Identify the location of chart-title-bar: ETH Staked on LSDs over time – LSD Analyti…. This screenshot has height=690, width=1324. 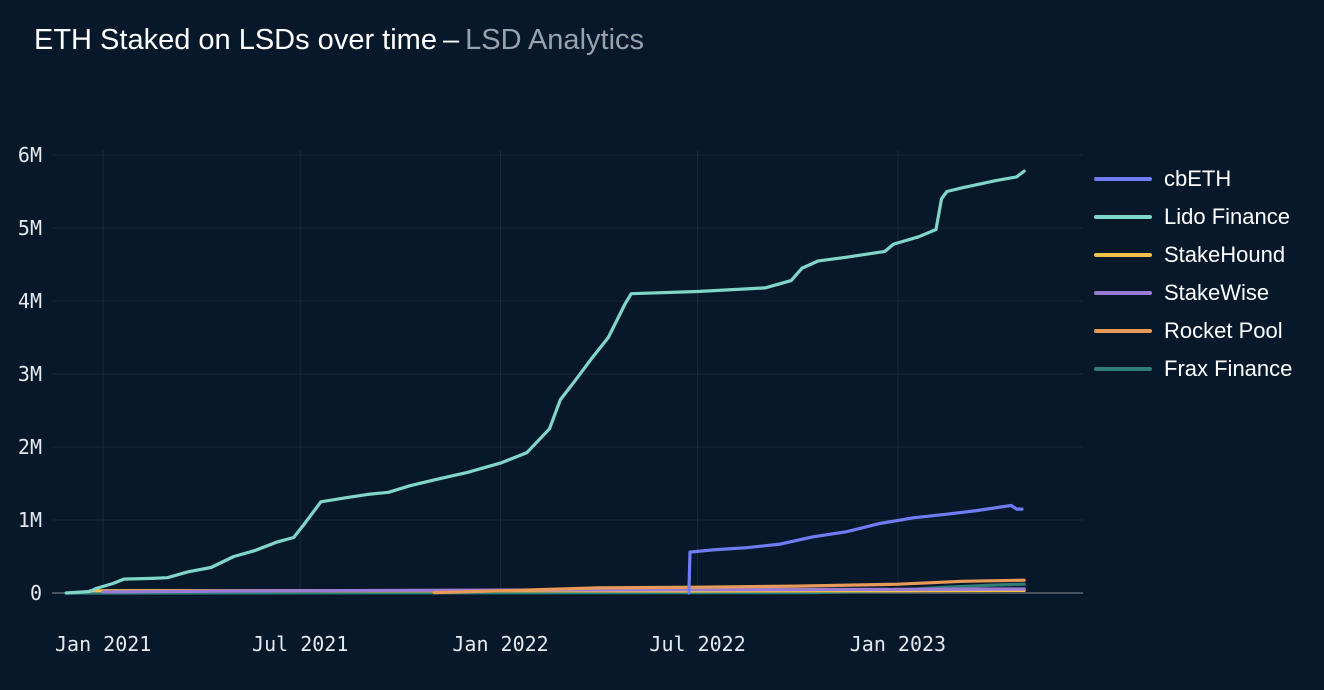
(339, 40).